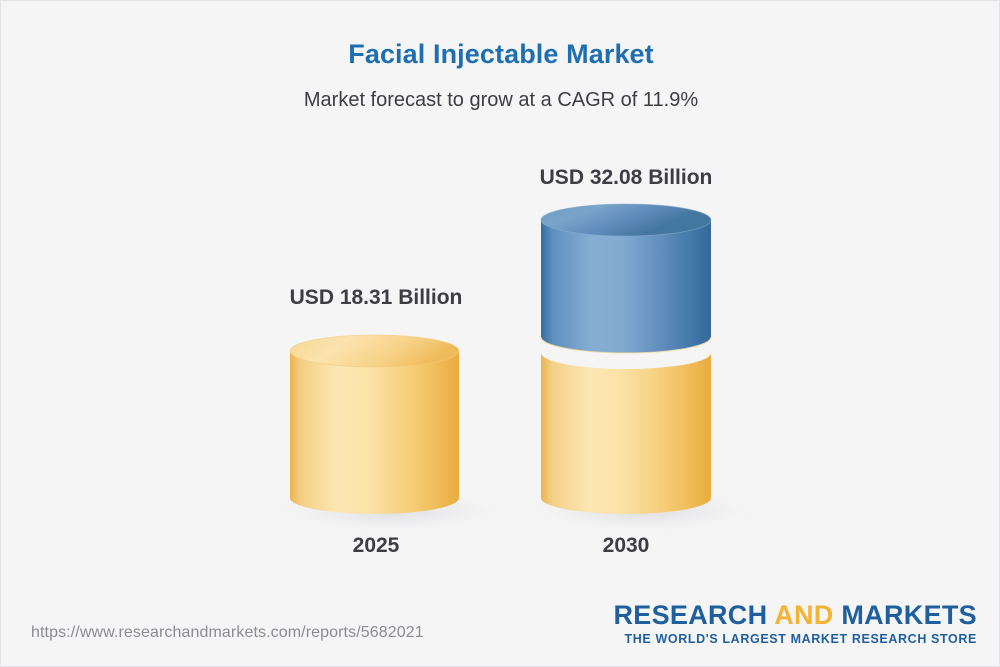 This screenshot has width=1000, height=667. Describe the element at coordinates (626, 545) in the screenshot. I see `category-label-2030: 2030` at that location.